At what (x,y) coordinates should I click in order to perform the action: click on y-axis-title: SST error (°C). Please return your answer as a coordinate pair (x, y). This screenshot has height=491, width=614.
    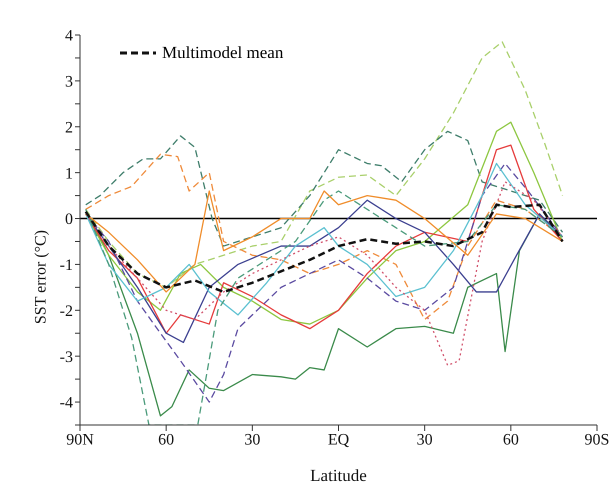
    Looking at the image, I should click on (41, 277).